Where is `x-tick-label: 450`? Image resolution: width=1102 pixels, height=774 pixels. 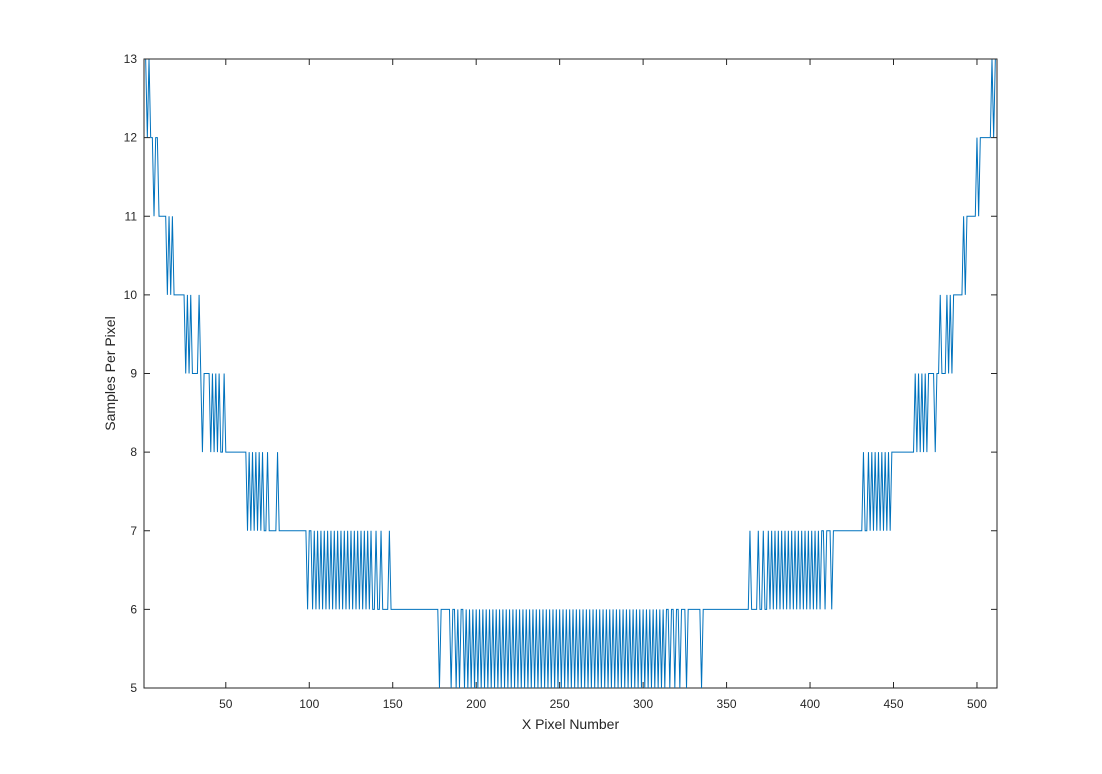
x-tick-label: 450 is located at coordinates (893, 704).